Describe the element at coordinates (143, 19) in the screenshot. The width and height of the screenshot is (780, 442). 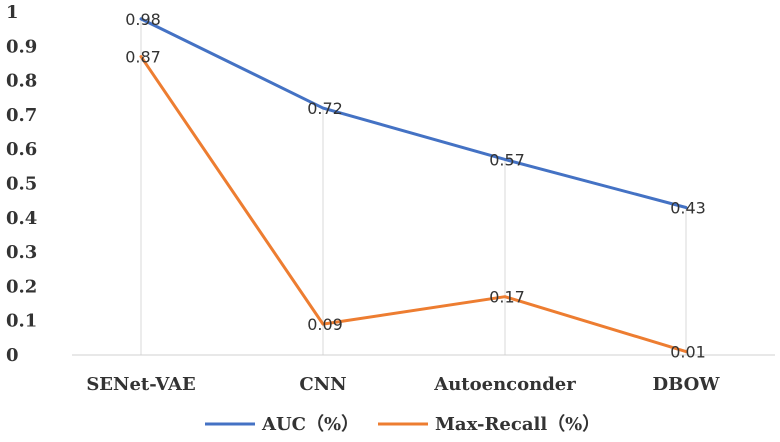
I see `data-label: 0.98` at that location.